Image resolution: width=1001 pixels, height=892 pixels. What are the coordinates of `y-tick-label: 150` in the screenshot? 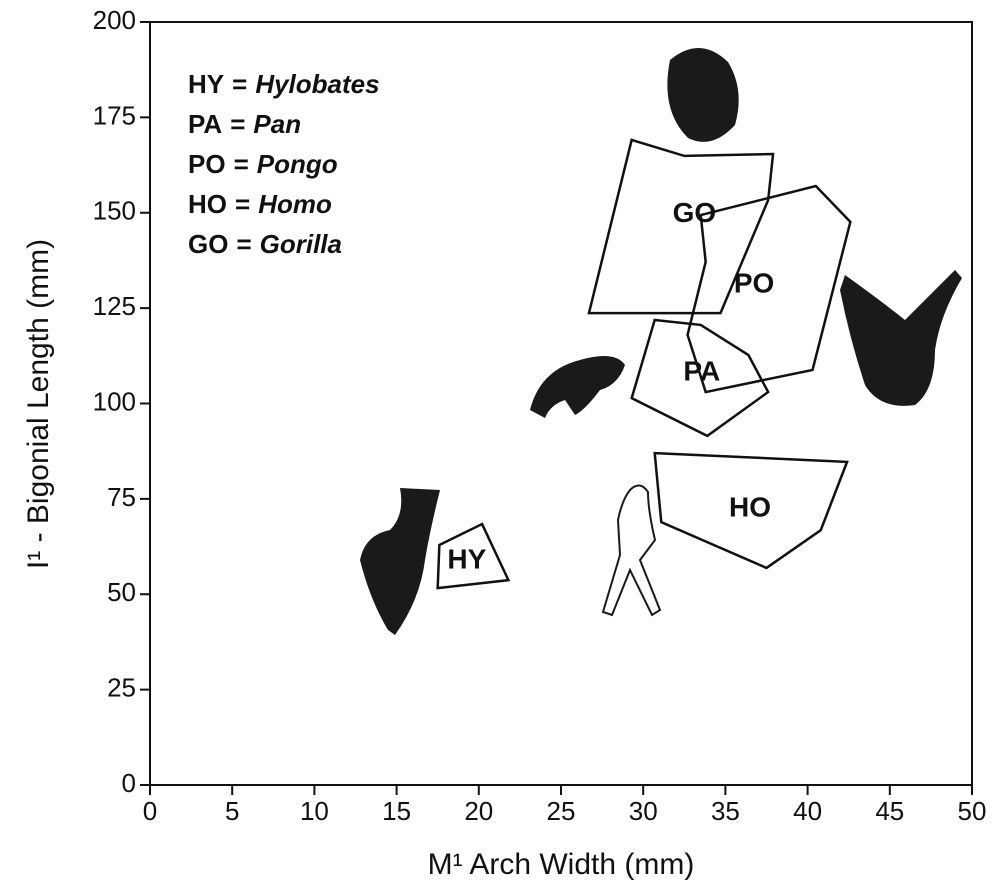 It's located at (114, 211).